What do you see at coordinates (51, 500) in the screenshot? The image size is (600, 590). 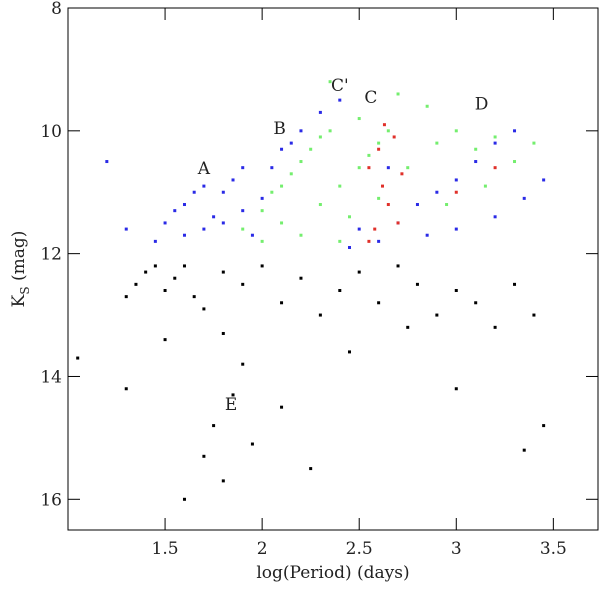 I see `y-tick-label: 16` at bounding box center [51, 500].